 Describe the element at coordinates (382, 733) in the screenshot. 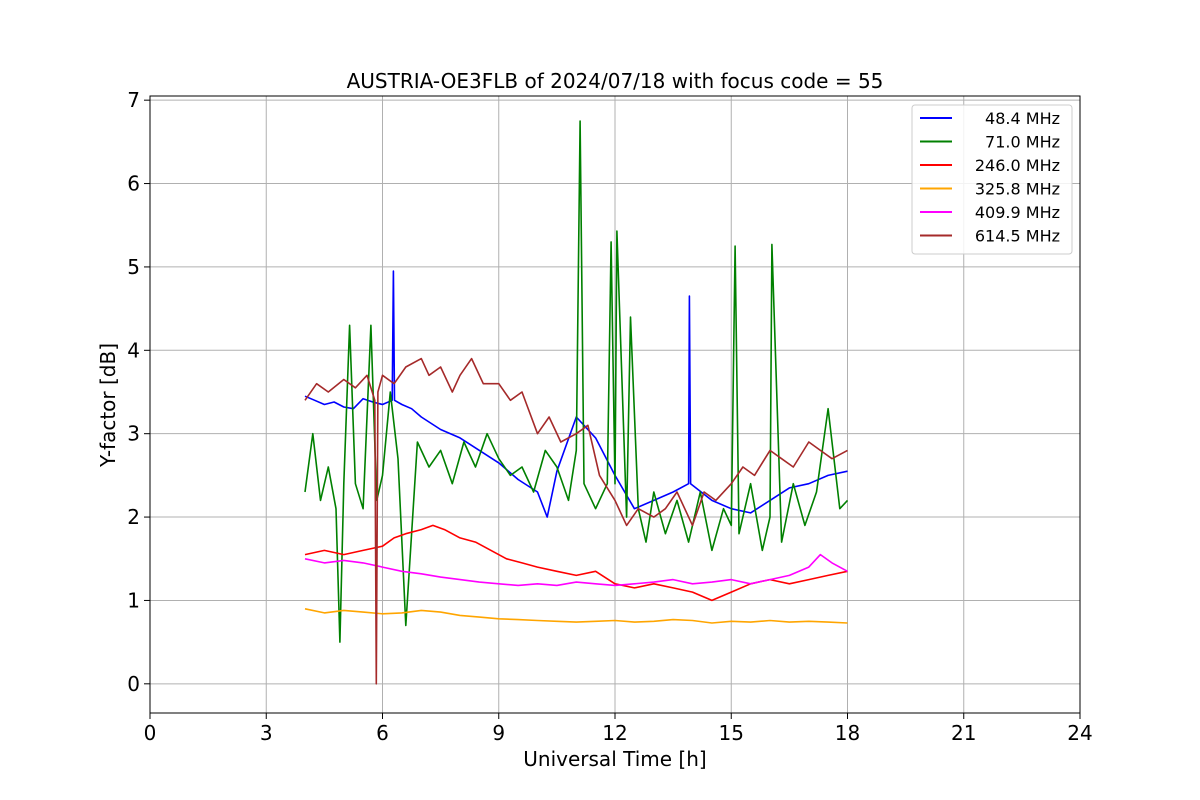

I see `x-tick-label: 6` at that location.